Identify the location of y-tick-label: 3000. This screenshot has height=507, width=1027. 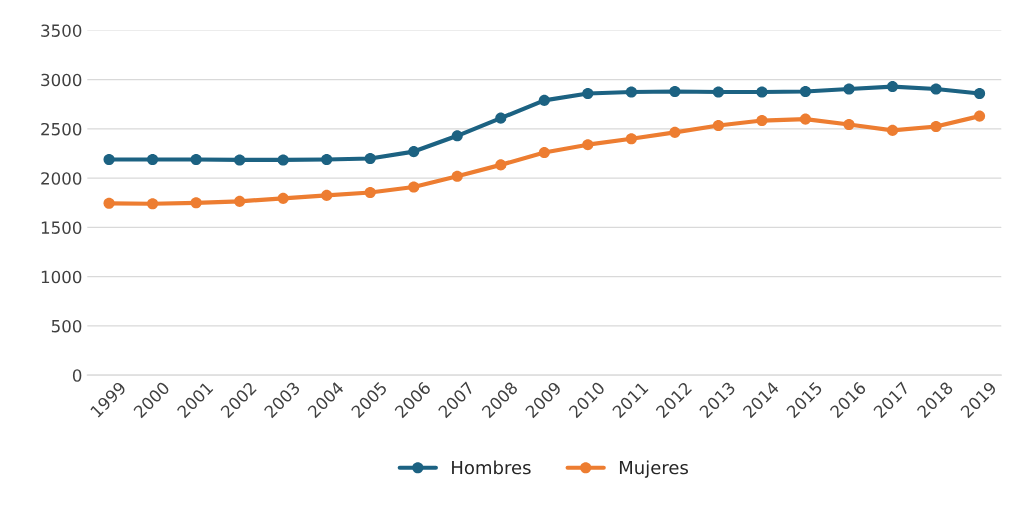
(61, 80).